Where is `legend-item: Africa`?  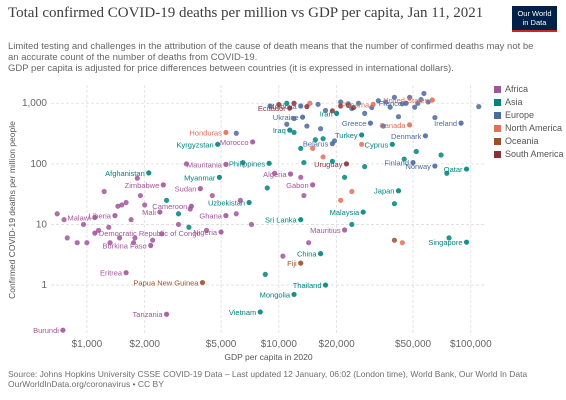 legend-item: Africa is located at coordinates (529, 89).